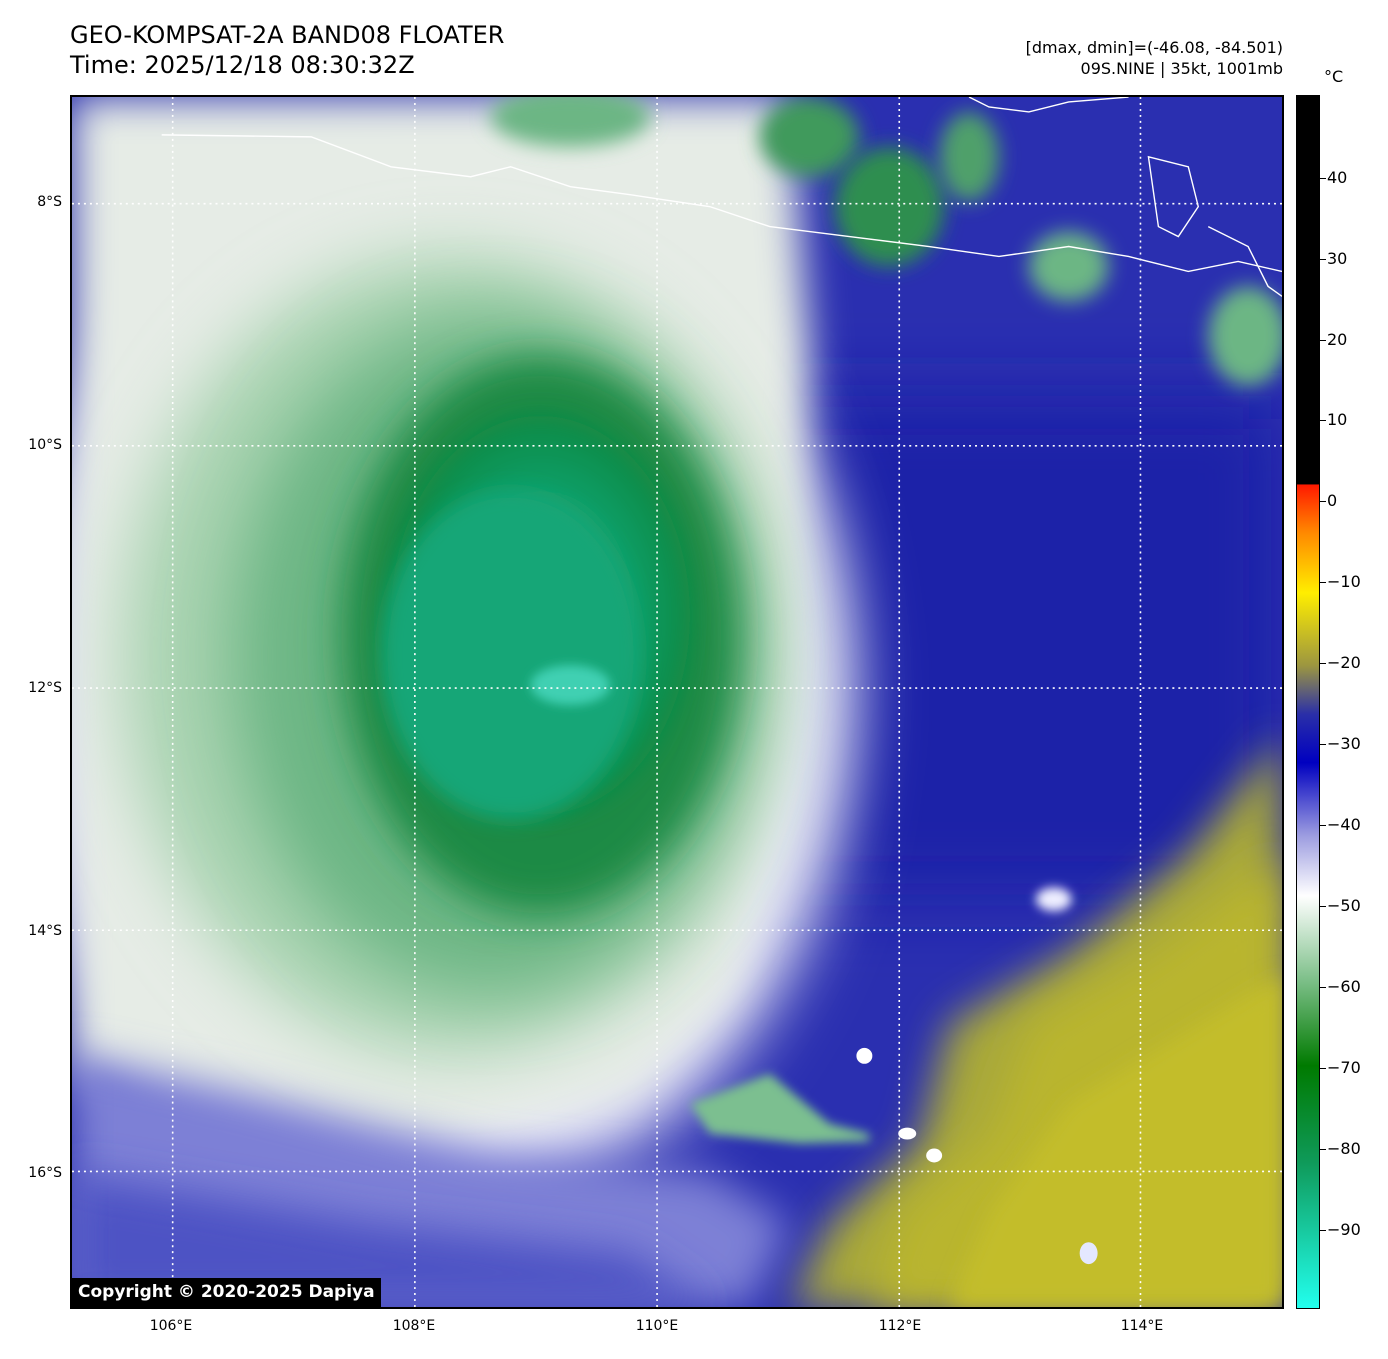  I want to click on lat-label-8s: 8°S, so click(49, 202).